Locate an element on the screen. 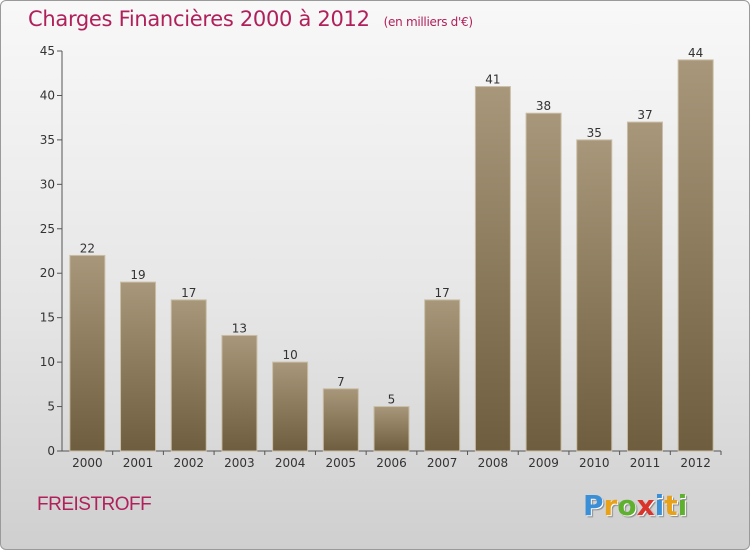 The width and height of the screenshot is (750, 550). bar-2006 is located at coordinates (391, 429).